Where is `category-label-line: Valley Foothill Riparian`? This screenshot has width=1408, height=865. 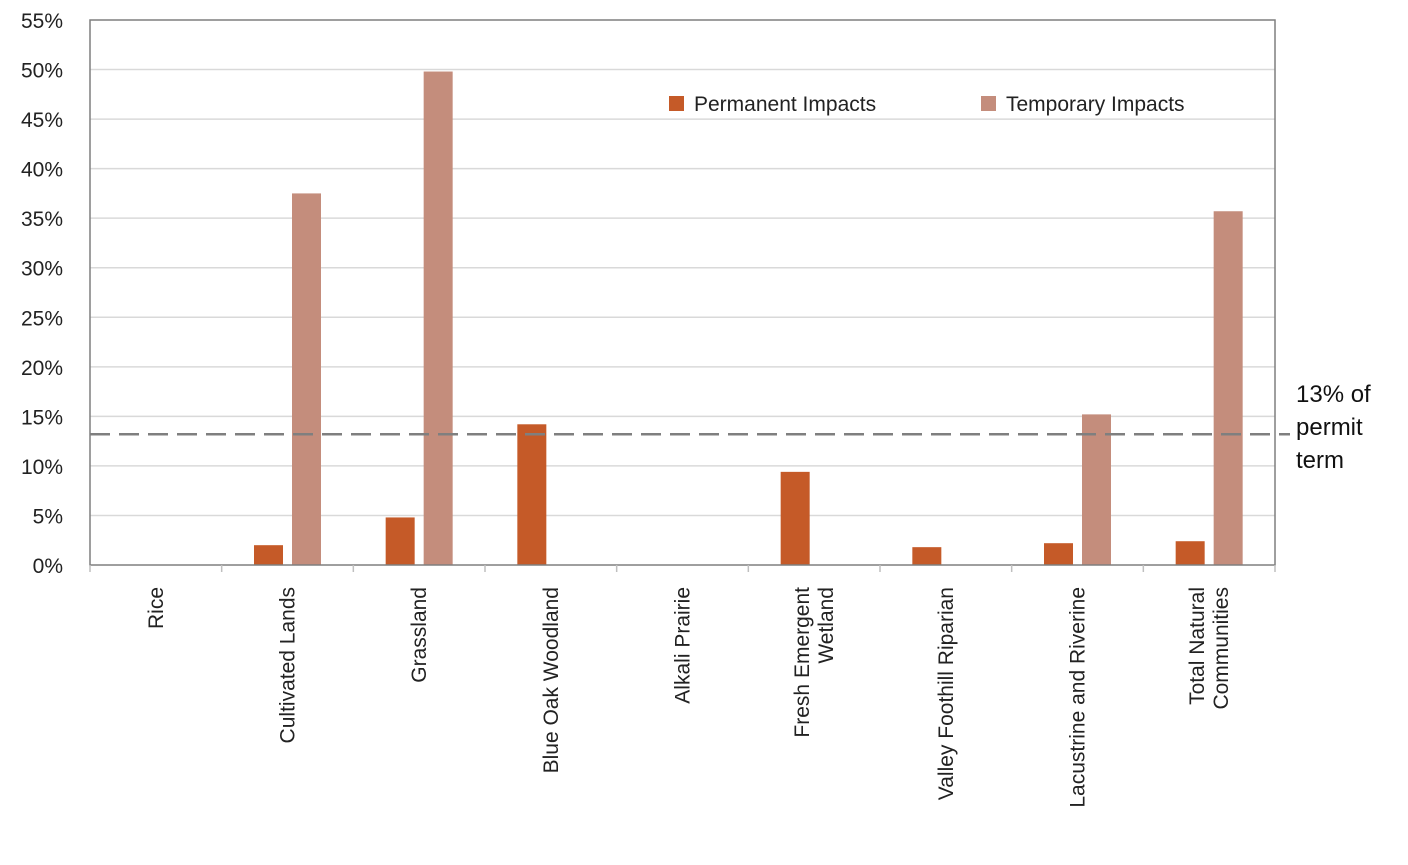 category-label-line: Valley Foothill Riparian is located at coordinates (946, 693).